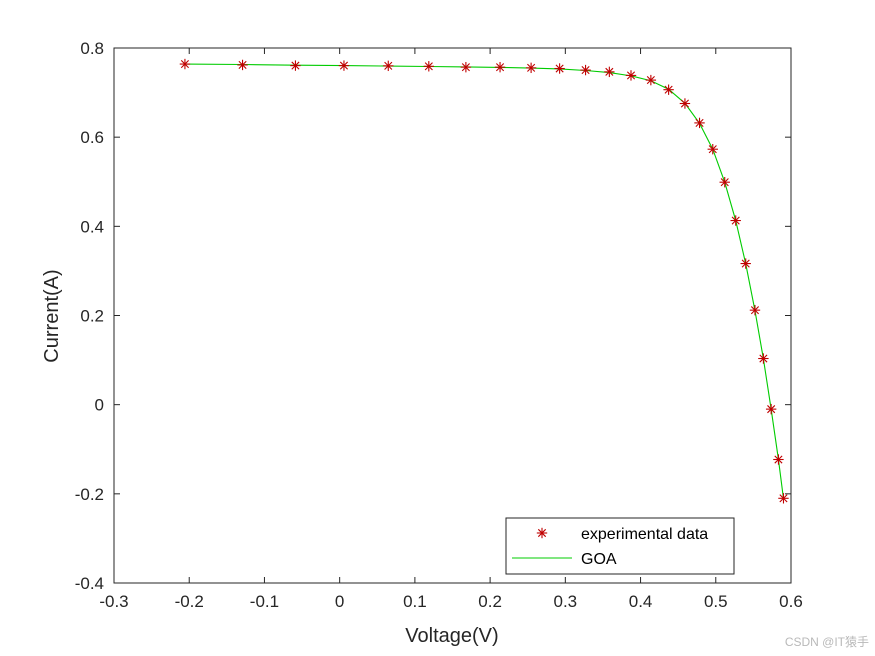 Image resolution: width=875 pixels, height=656 pixels. What do you see at coordinates (92, 137) in the screenshot?
I see `y-tick-label: 0.6` at bounding box center [92, 137].